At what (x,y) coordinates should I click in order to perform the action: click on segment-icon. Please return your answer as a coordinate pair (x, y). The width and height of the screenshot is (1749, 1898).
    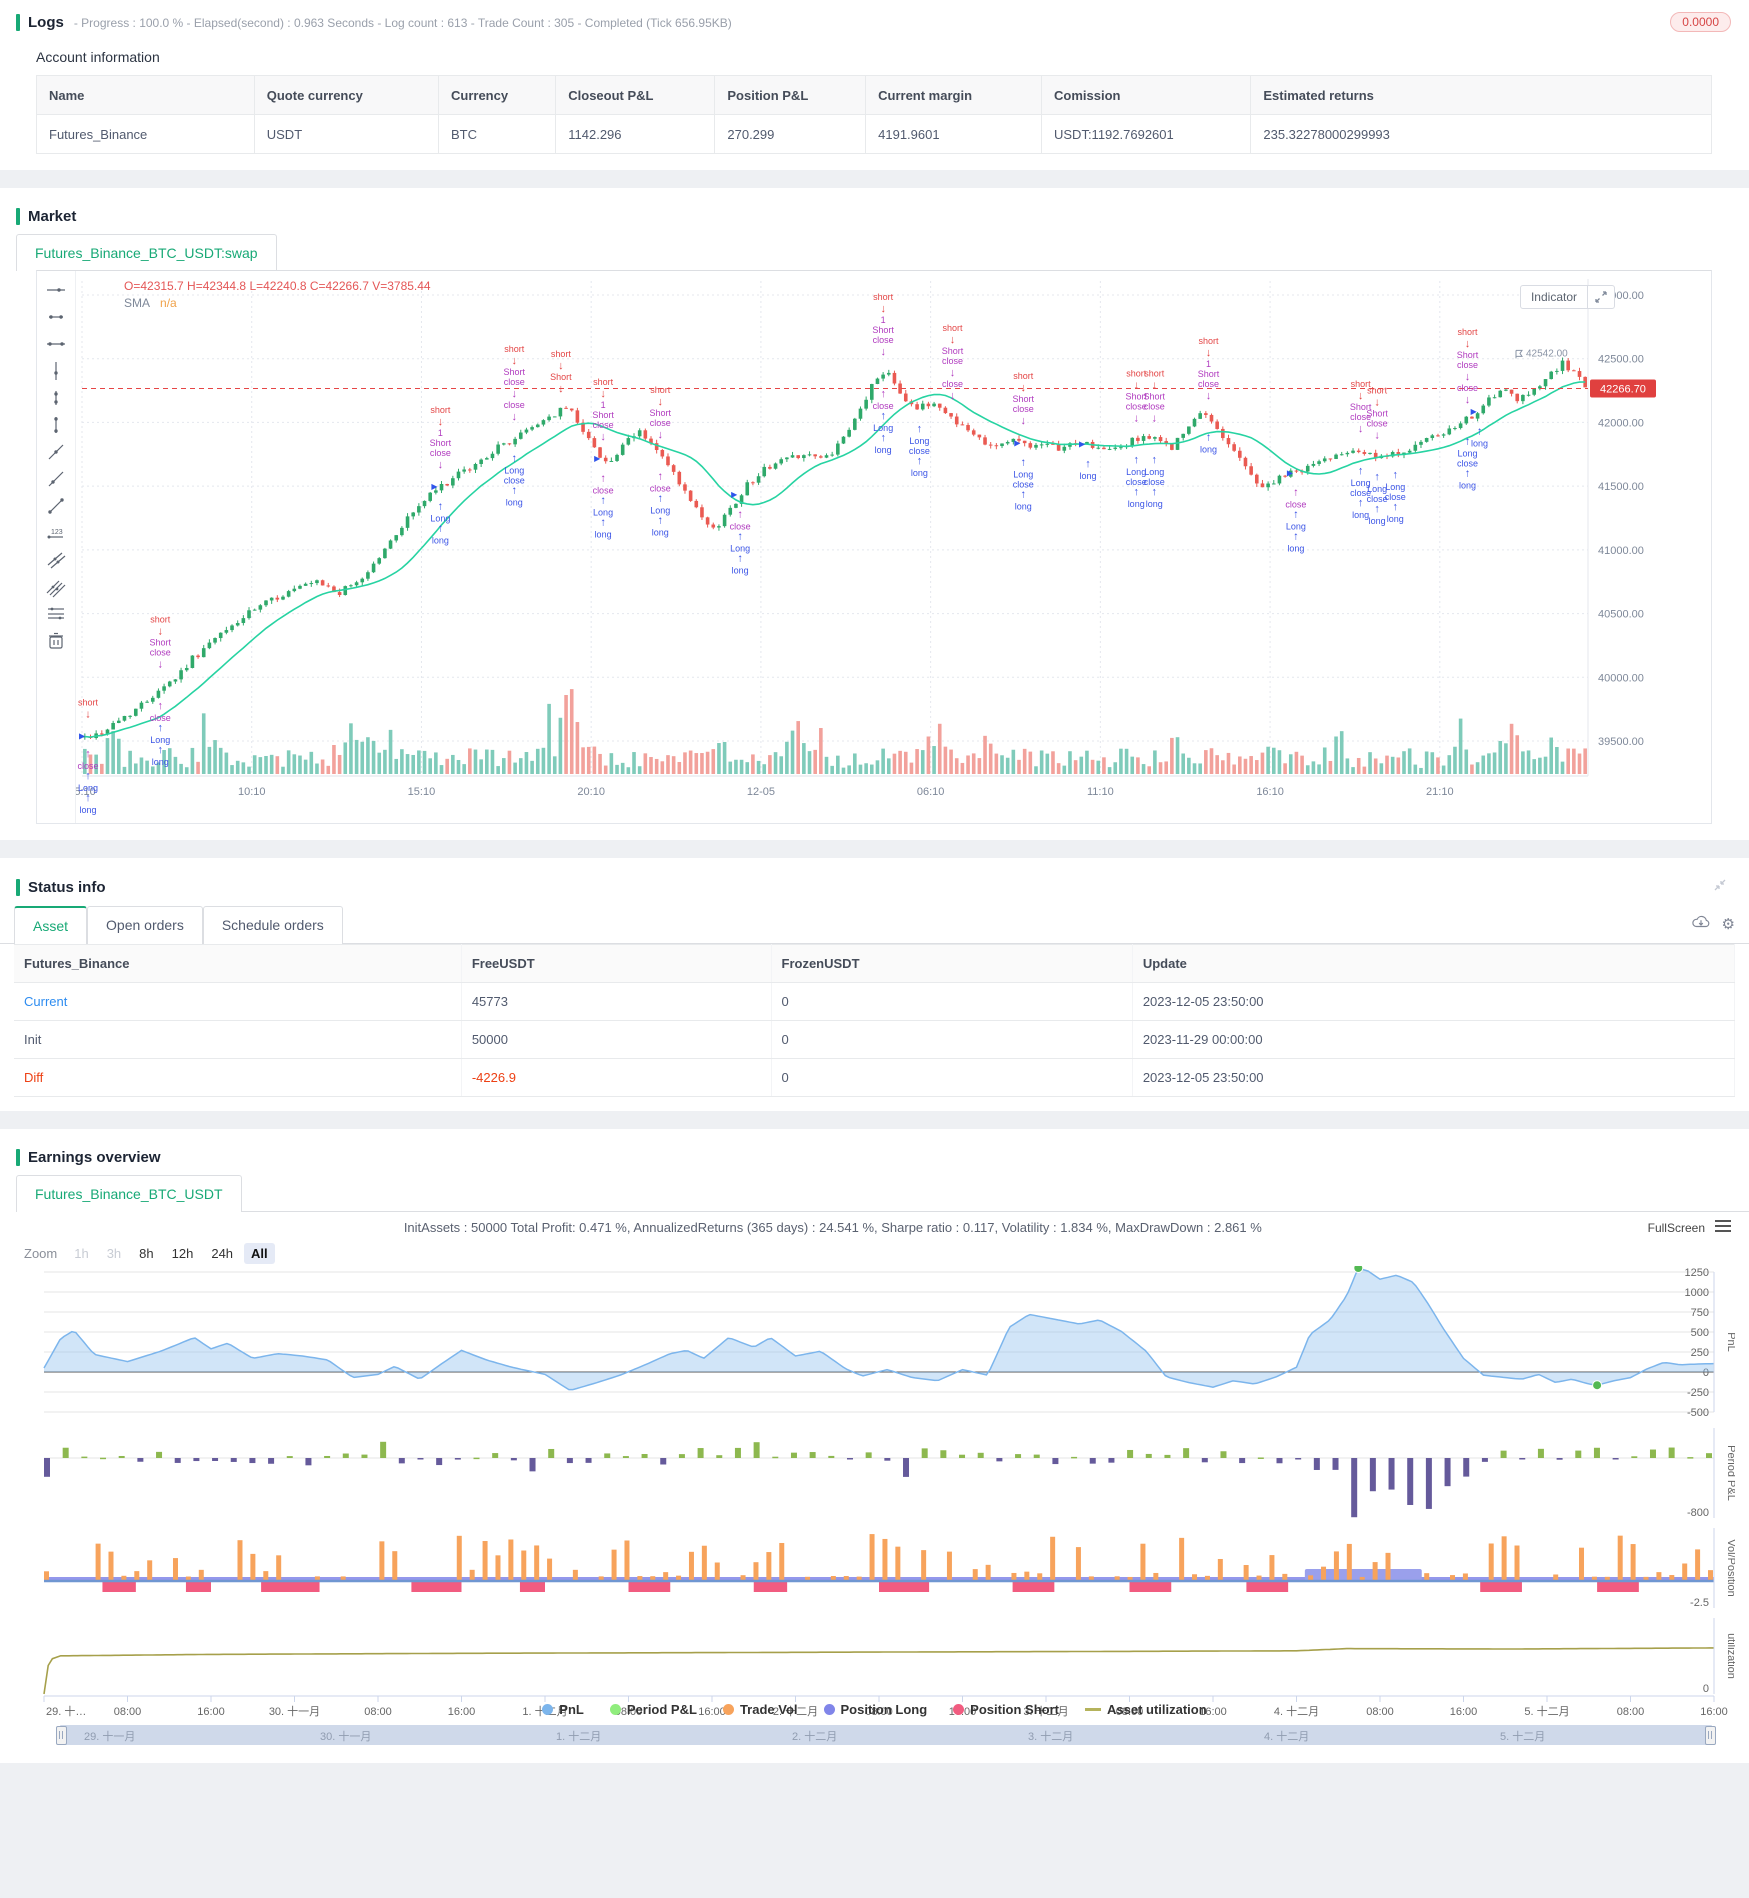
    Looking at the image, I should click on (56, 506).